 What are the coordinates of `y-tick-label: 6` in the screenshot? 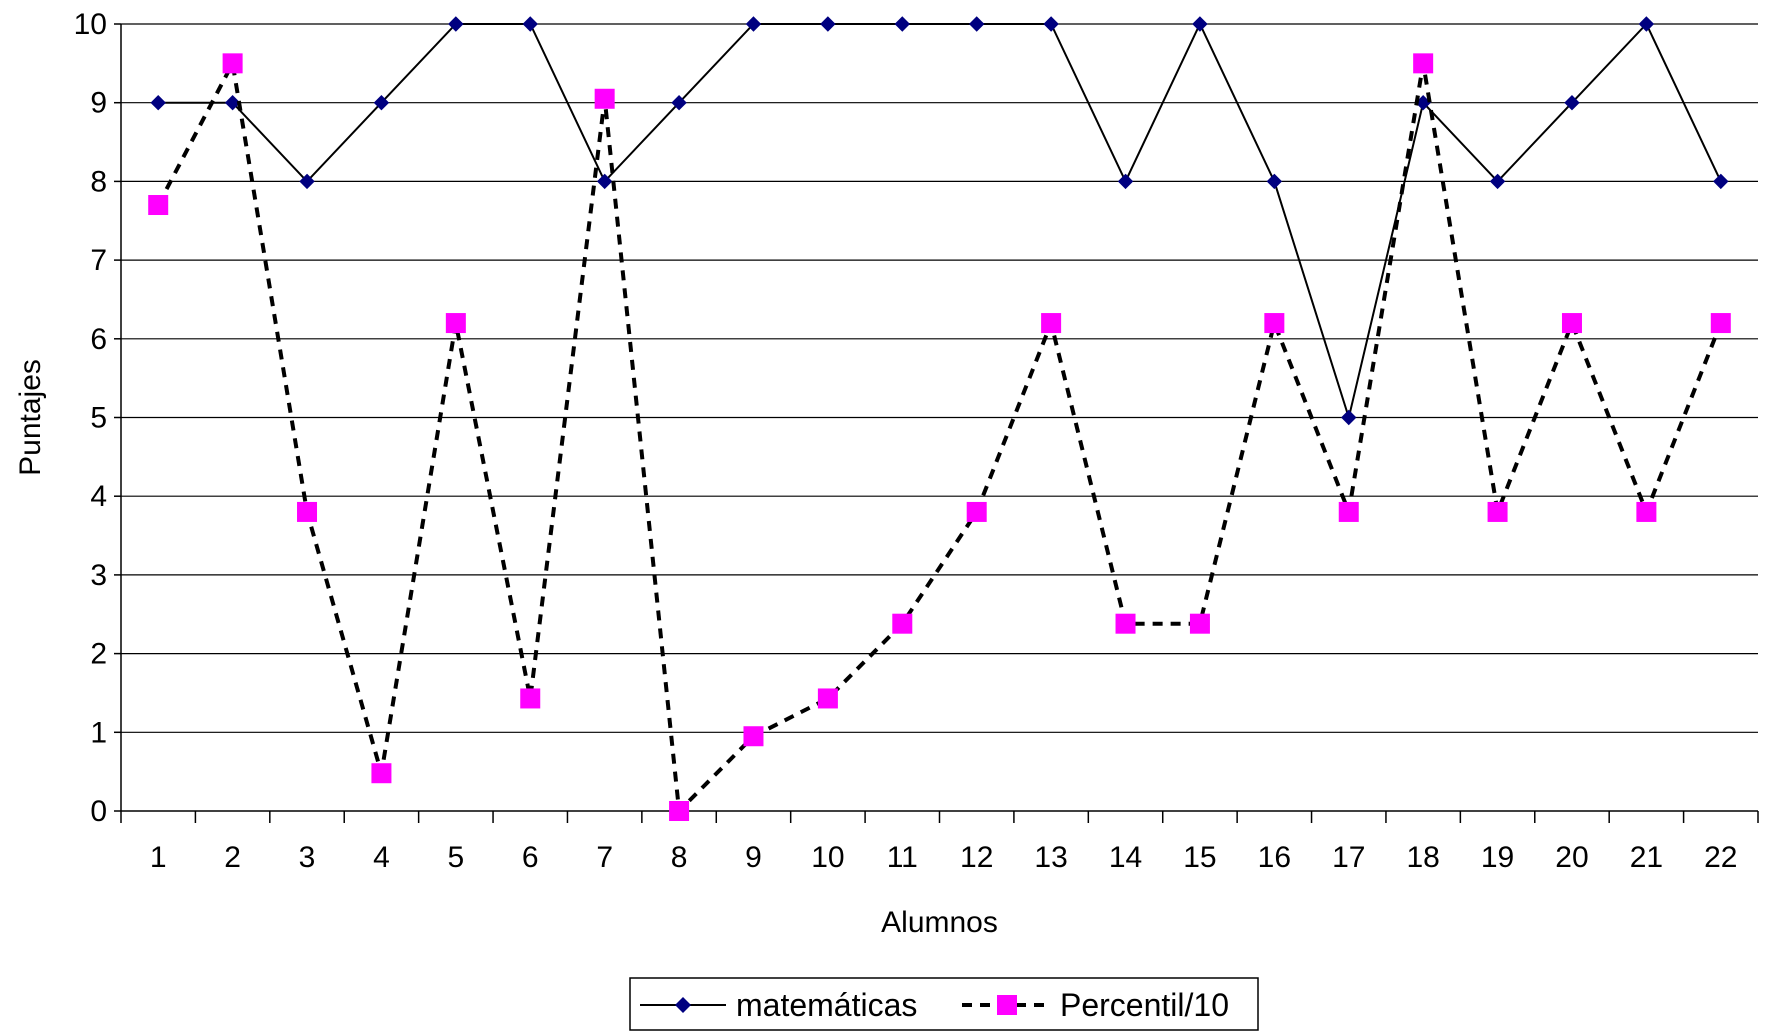 It's located at (98, 339).